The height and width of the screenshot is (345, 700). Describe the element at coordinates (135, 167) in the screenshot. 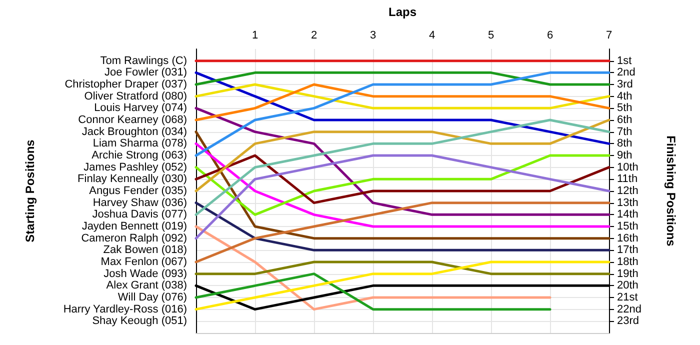

I see `text: James Pashley (052)` at that location.